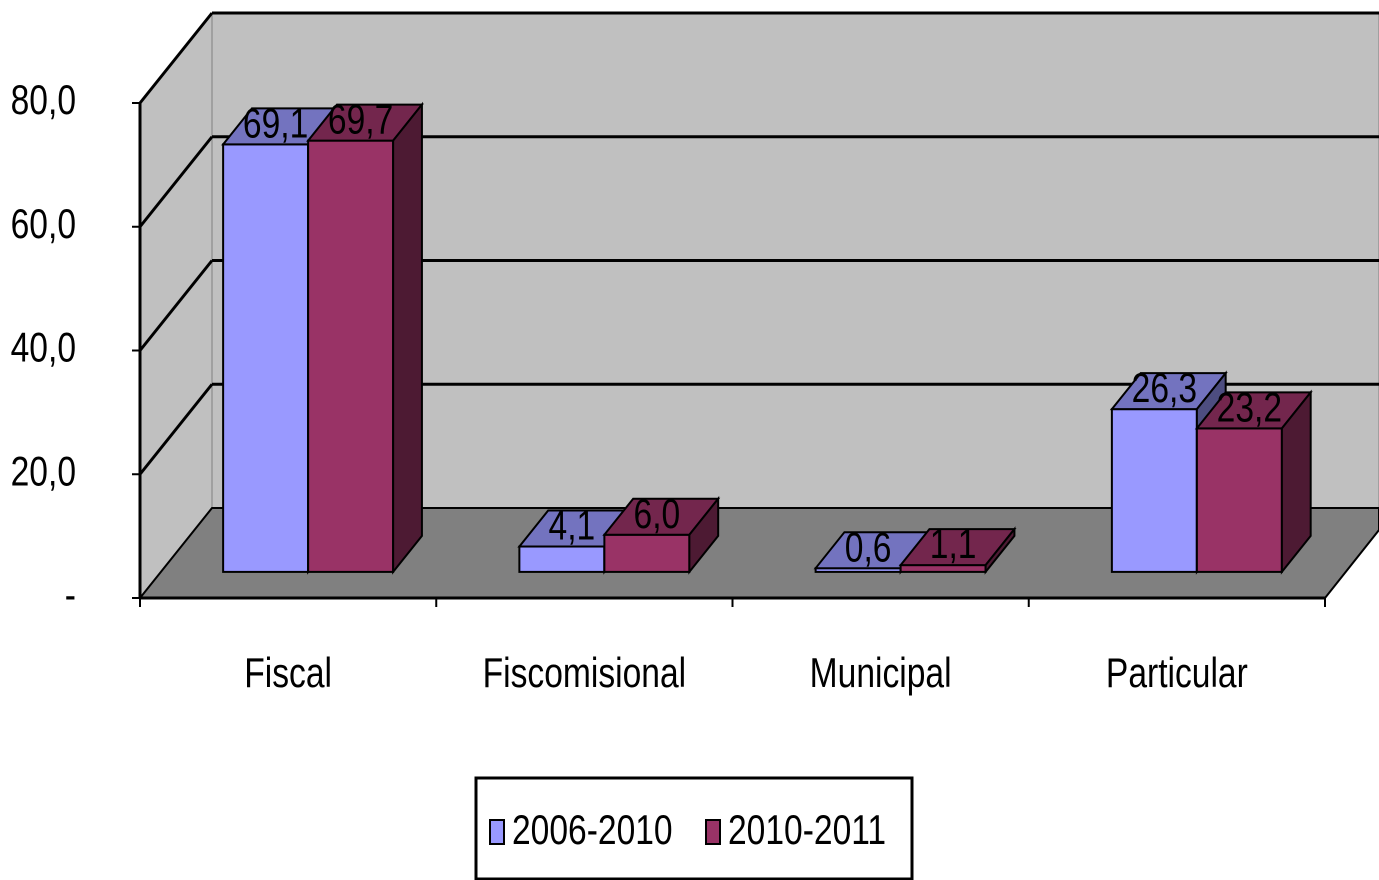 The height and width of the screenshot is (880, 1379). What do you see at coordinates (572, 526) in the screenshot?
I see `value-label: 4,1` at bounding box center [572, 526].